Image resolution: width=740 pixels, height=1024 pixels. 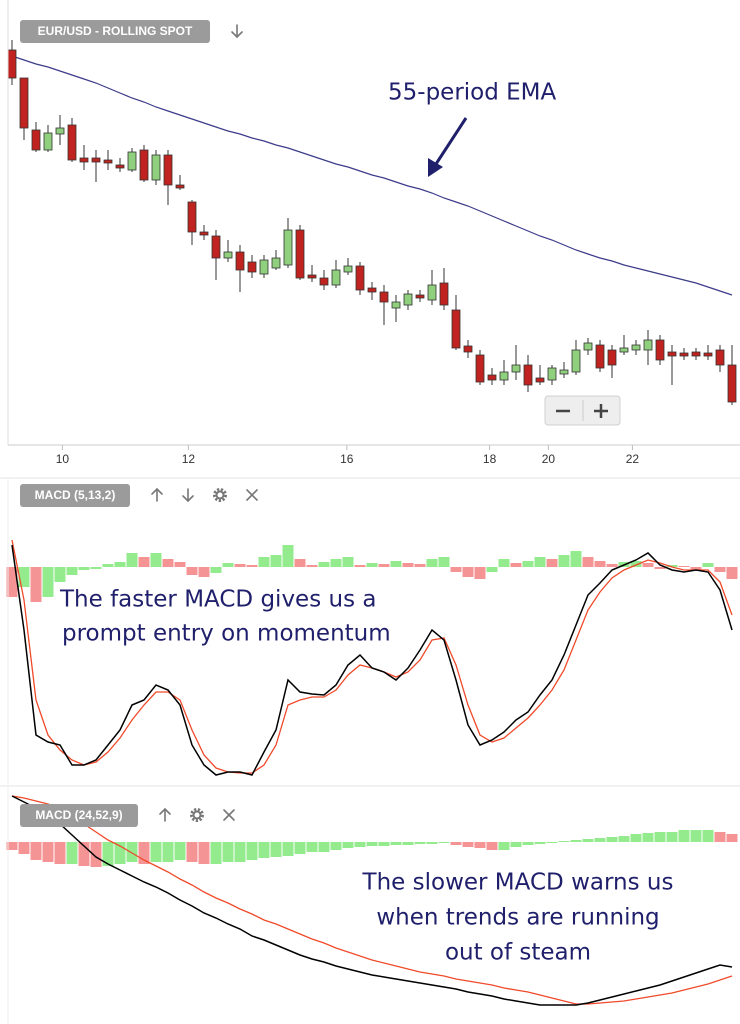 I want to click on ema-annotation: 55-period EMA, so click(x=472, y=93).